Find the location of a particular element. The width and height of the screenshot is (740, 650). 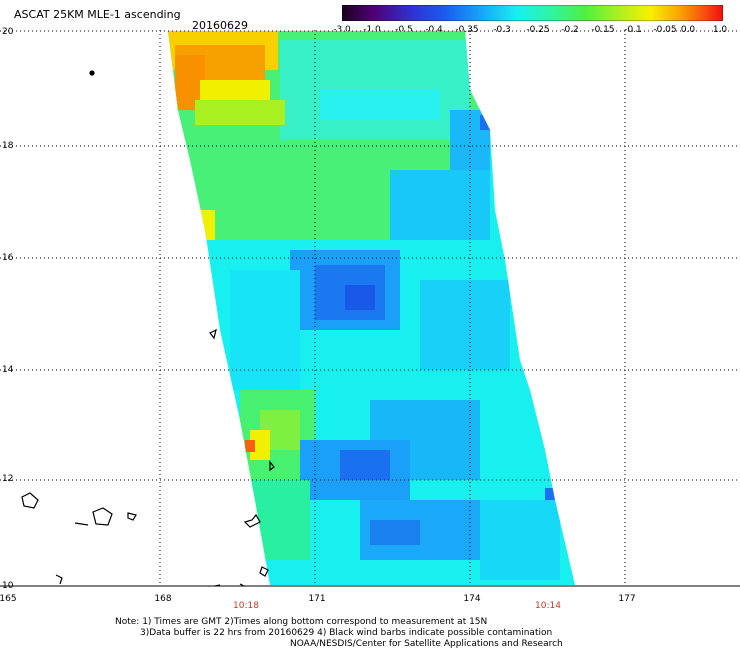

y-label-10: 10 is located at coordinates (8, 586).